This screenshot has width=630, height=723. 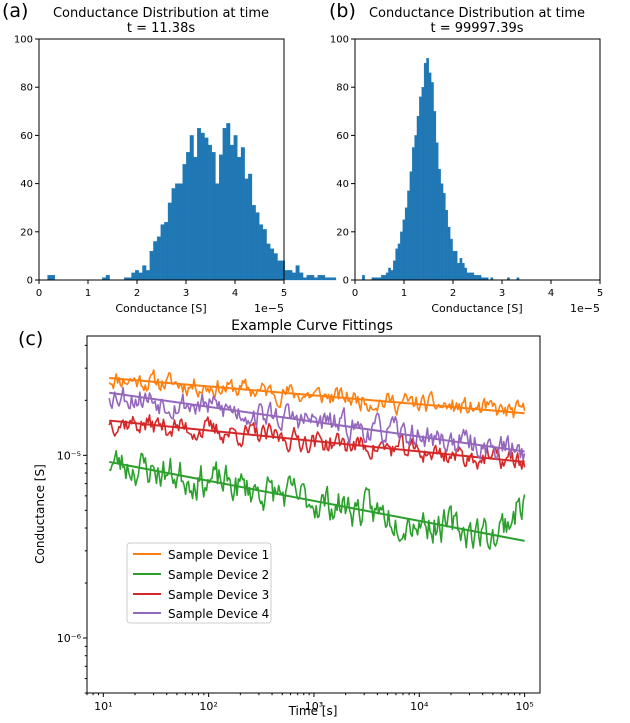 I want to click on hist-b-xtick-label: 3, so click(x=502, y=293).